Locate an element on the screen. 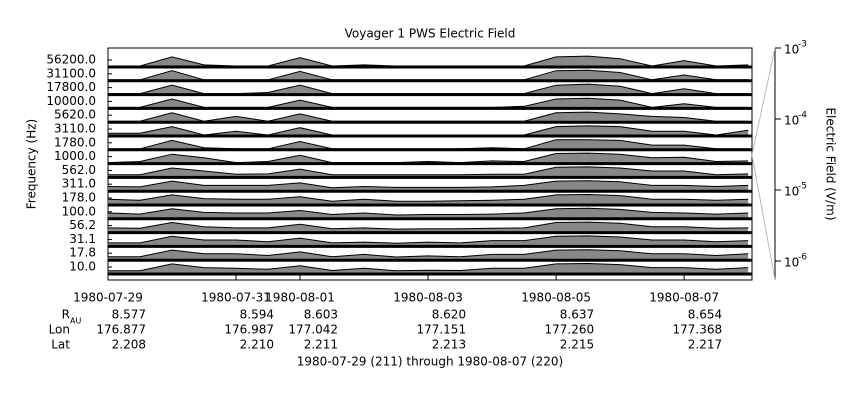  ephemeris-value: 8.654 is located at coordinates (705, 315).